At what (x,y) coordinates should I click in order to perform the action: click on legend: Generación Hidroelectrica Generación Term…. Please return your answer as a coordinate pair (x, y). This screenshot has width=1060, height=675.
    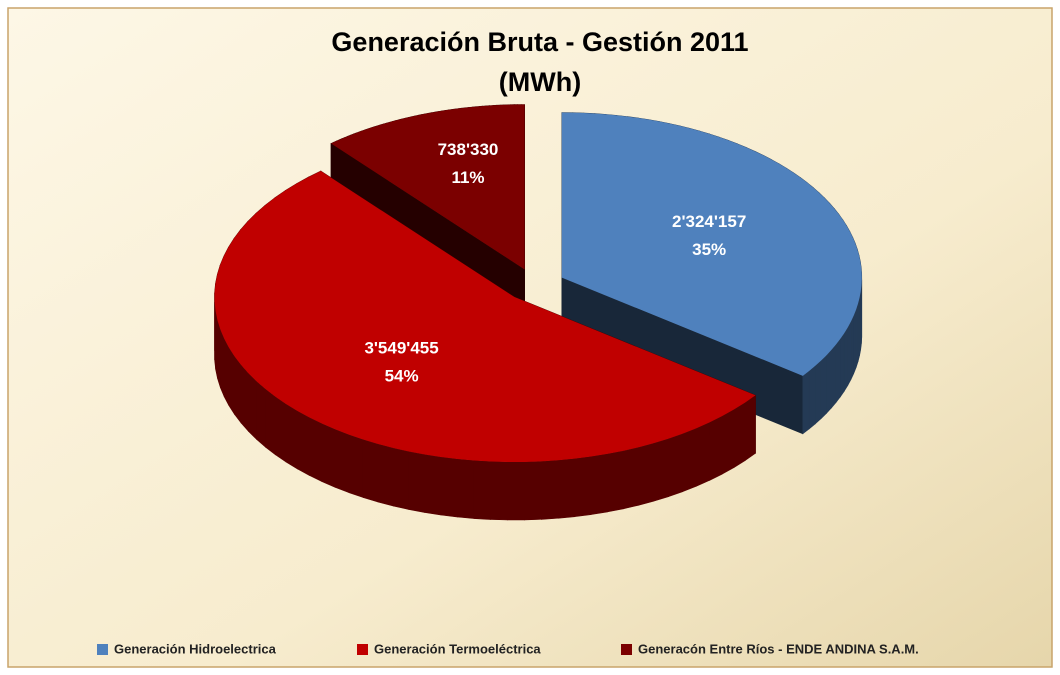
    Looking at the image, I should click on (508, 648).